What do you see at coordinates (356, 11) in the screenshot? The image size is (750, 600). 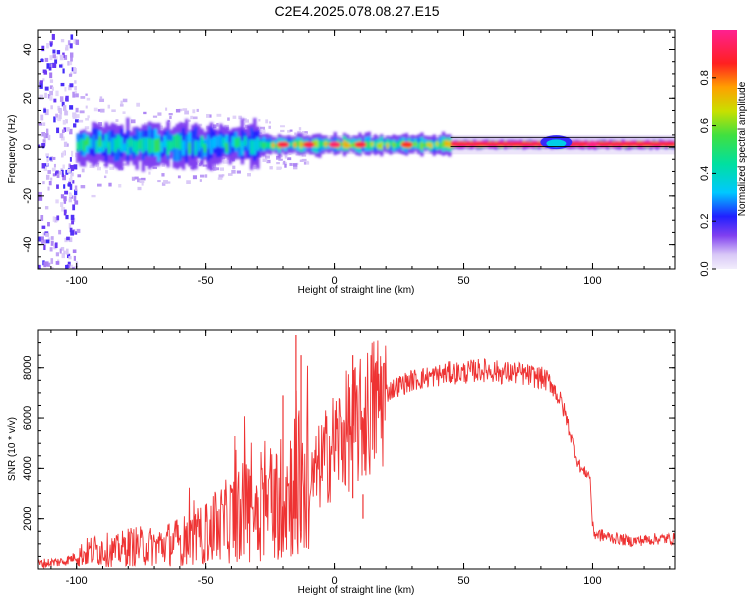 I see `figure-title: C2E4.2025.078.08.27.E15` at bounding box center [356, 11].